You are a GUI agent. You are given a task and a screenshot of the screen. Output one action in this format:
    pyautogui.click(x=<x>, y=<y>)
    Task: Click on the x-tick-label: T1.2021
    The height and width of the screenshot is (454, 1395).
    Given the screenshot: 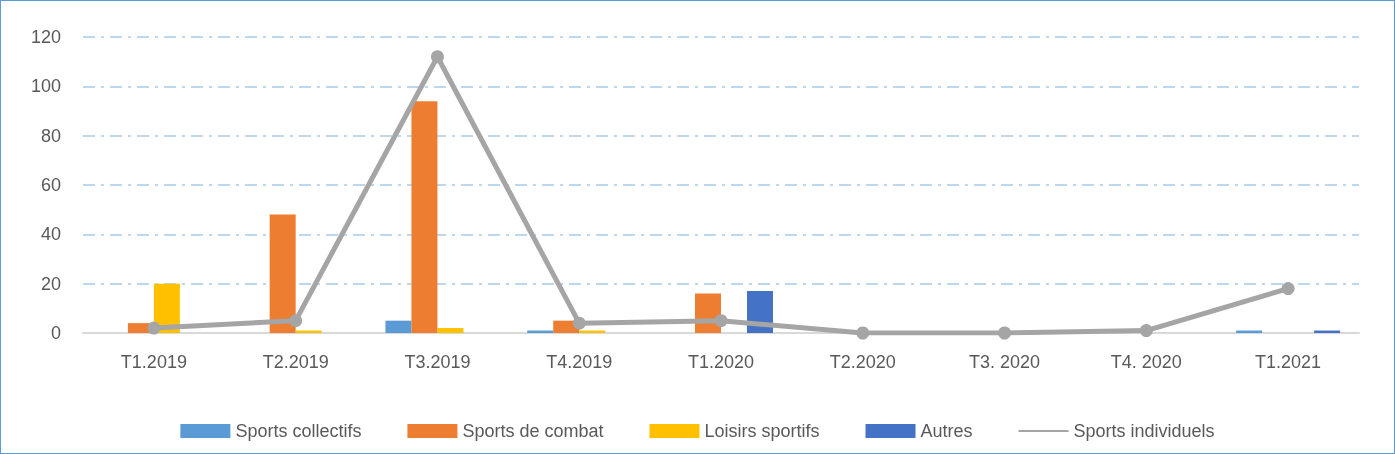 What is the action you would take?
    pyautogui.click(x=1288, y=362)
    